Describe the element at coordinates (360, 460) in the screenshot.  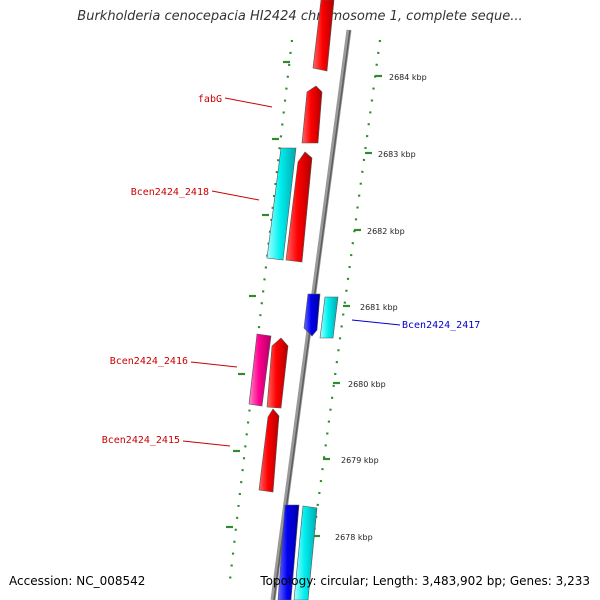
I see `tick-label: 2679 kbp` at that location.